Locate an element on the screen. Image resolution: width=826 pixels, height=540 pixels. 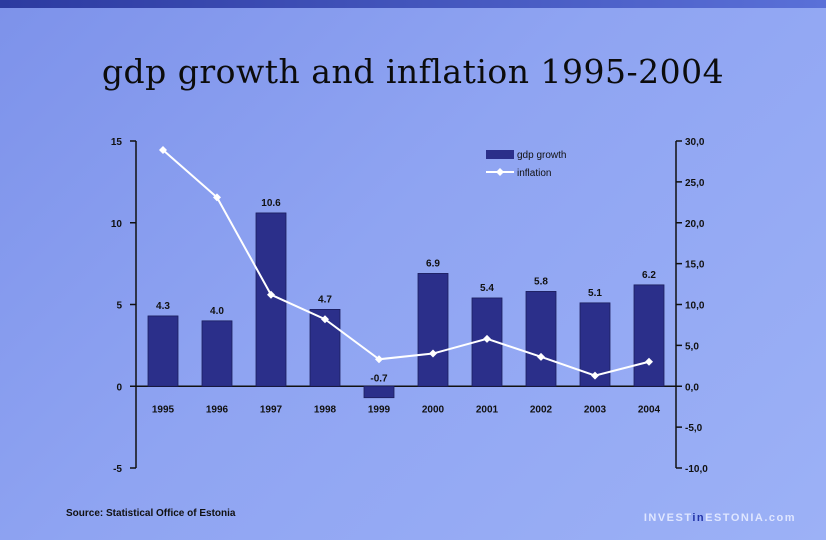
right-tick-label: 20,0 is located at coordinates (695, 224).